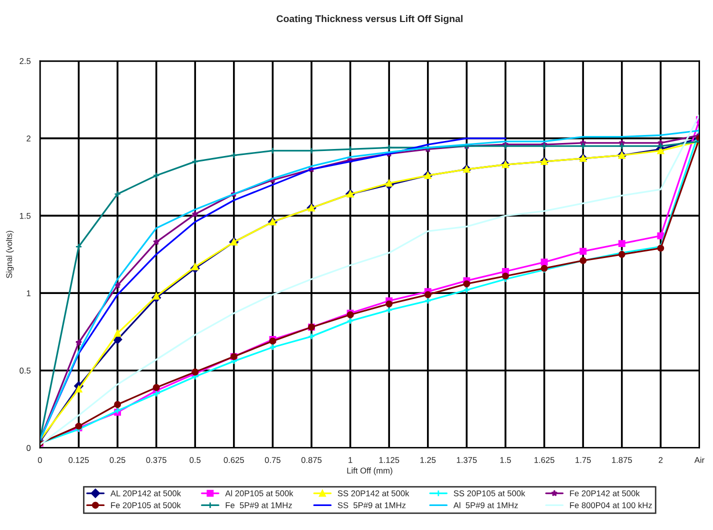 The height and width of the screenshot is (530, 713). What do you see at coordinates (28, 293) in the screenshot?
I see `y-tick-label: 1` at bounding box center [28, 293].